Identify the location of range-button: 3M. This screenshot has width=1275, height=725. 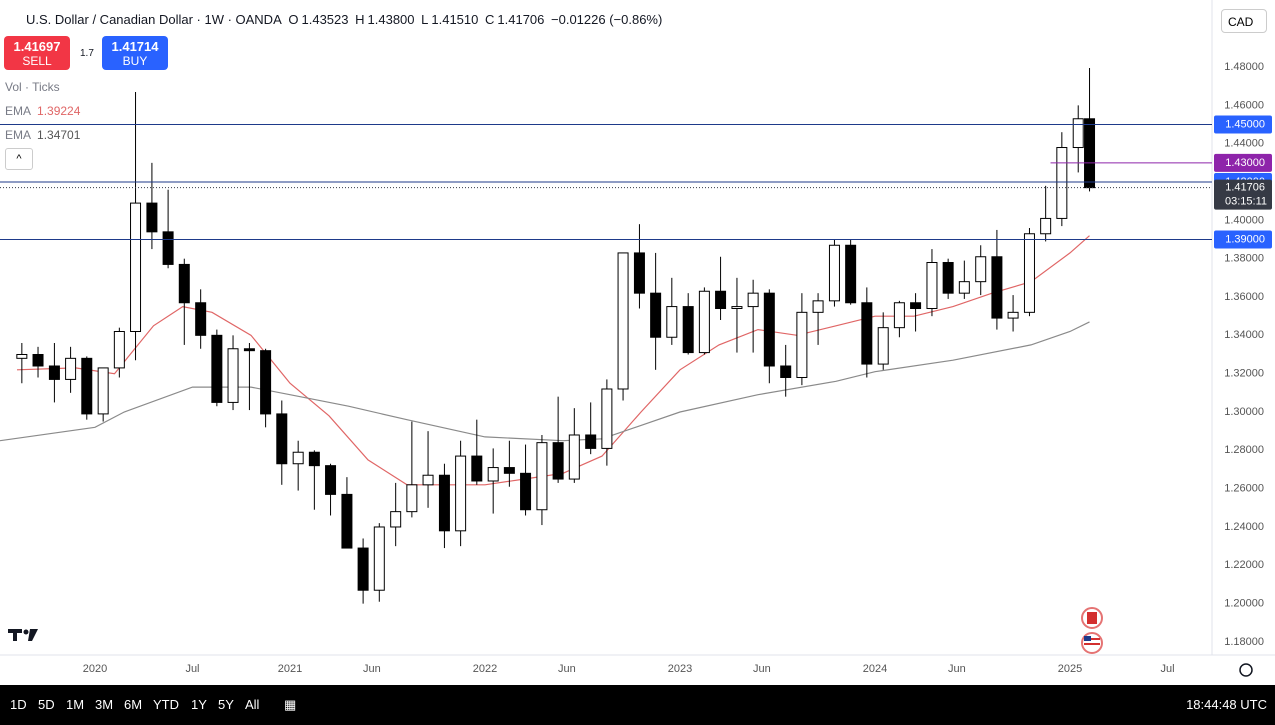
(104, 704).